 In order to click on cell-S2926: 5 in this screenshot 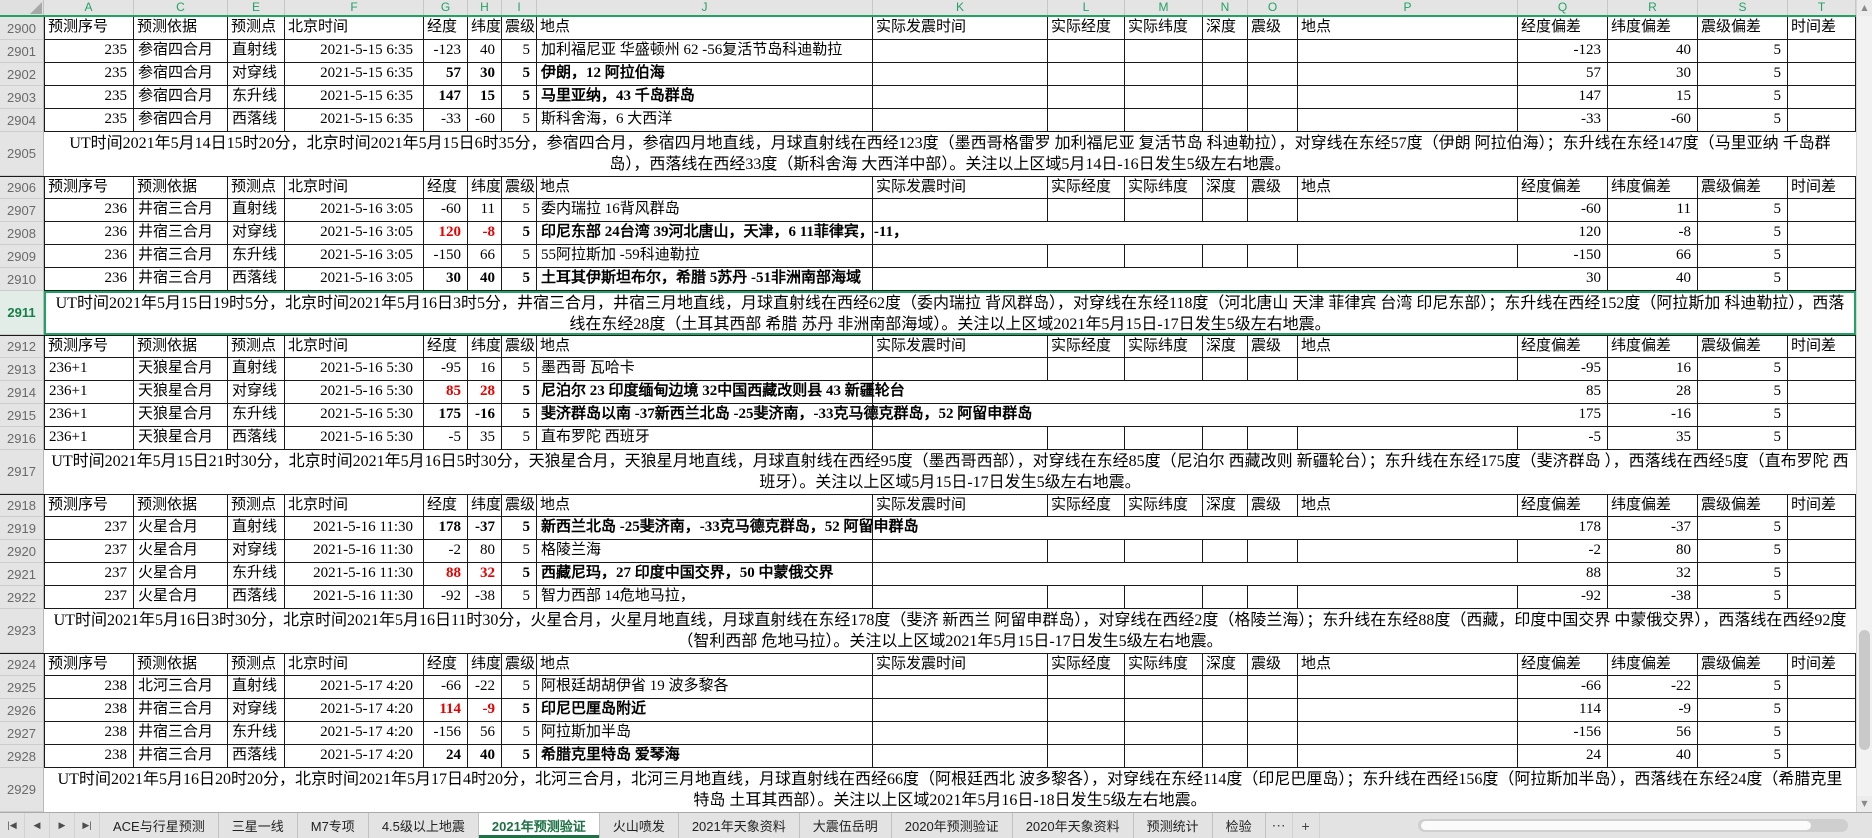, I will do `click(1743, 710)`.